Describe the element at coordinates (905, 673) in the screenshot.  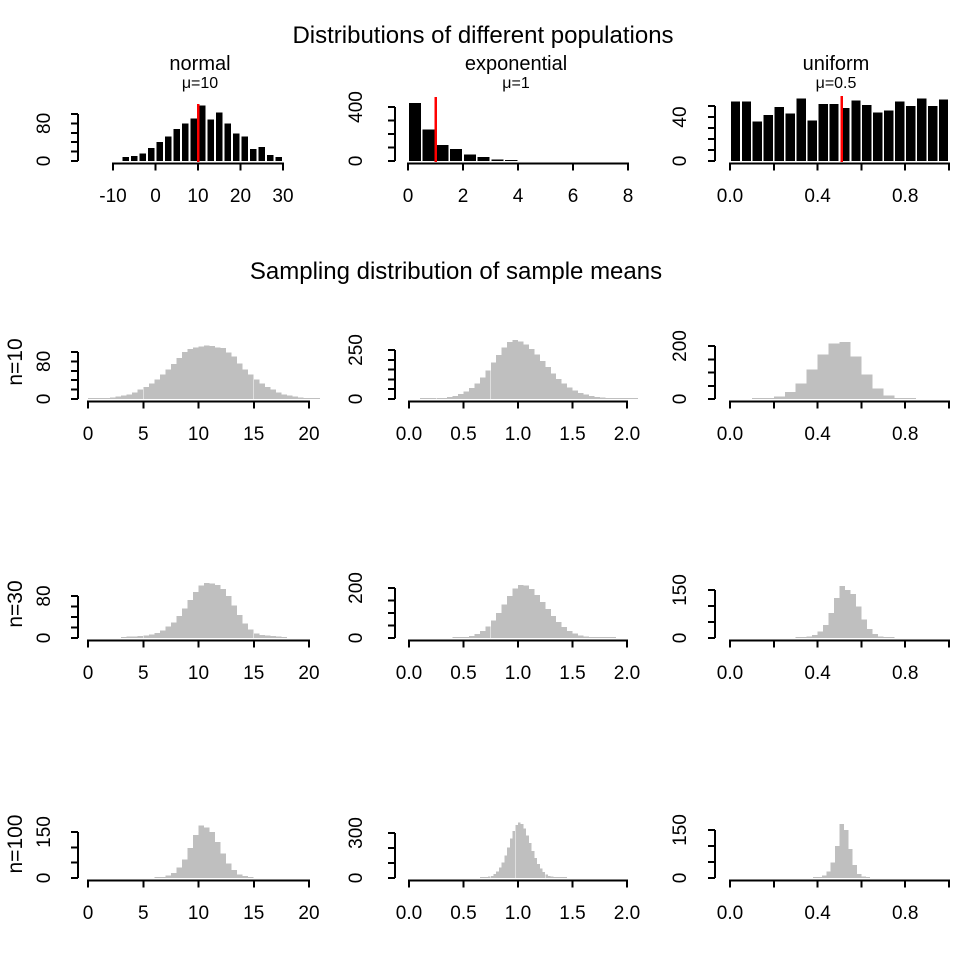
I see `n30_unif-xtick-label: 0.8` at that location.